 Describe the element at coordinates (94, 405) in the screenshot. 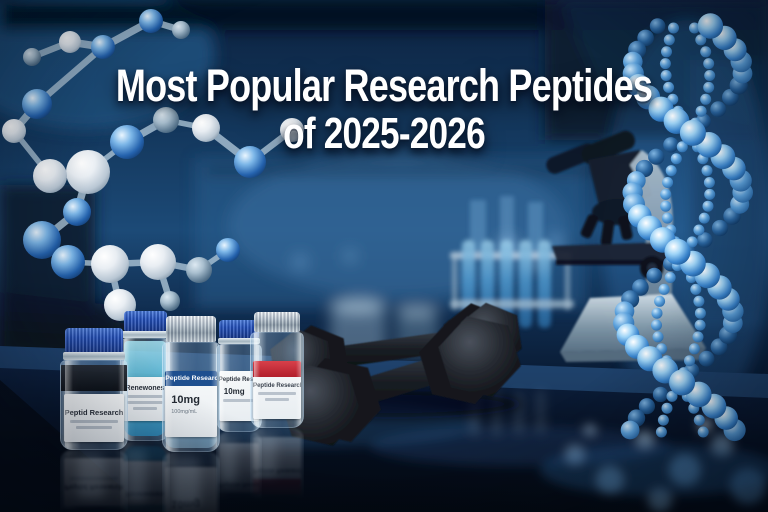

I see `vial-1-body: Peptid Research` at that location.